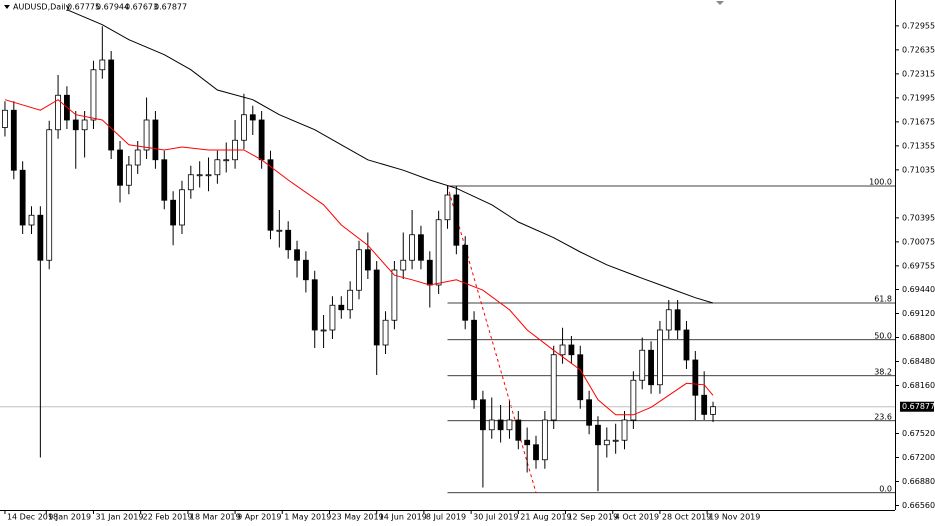 This screenshot has height=526, width=935. I want to click on shift-marker, so click(720, 3).